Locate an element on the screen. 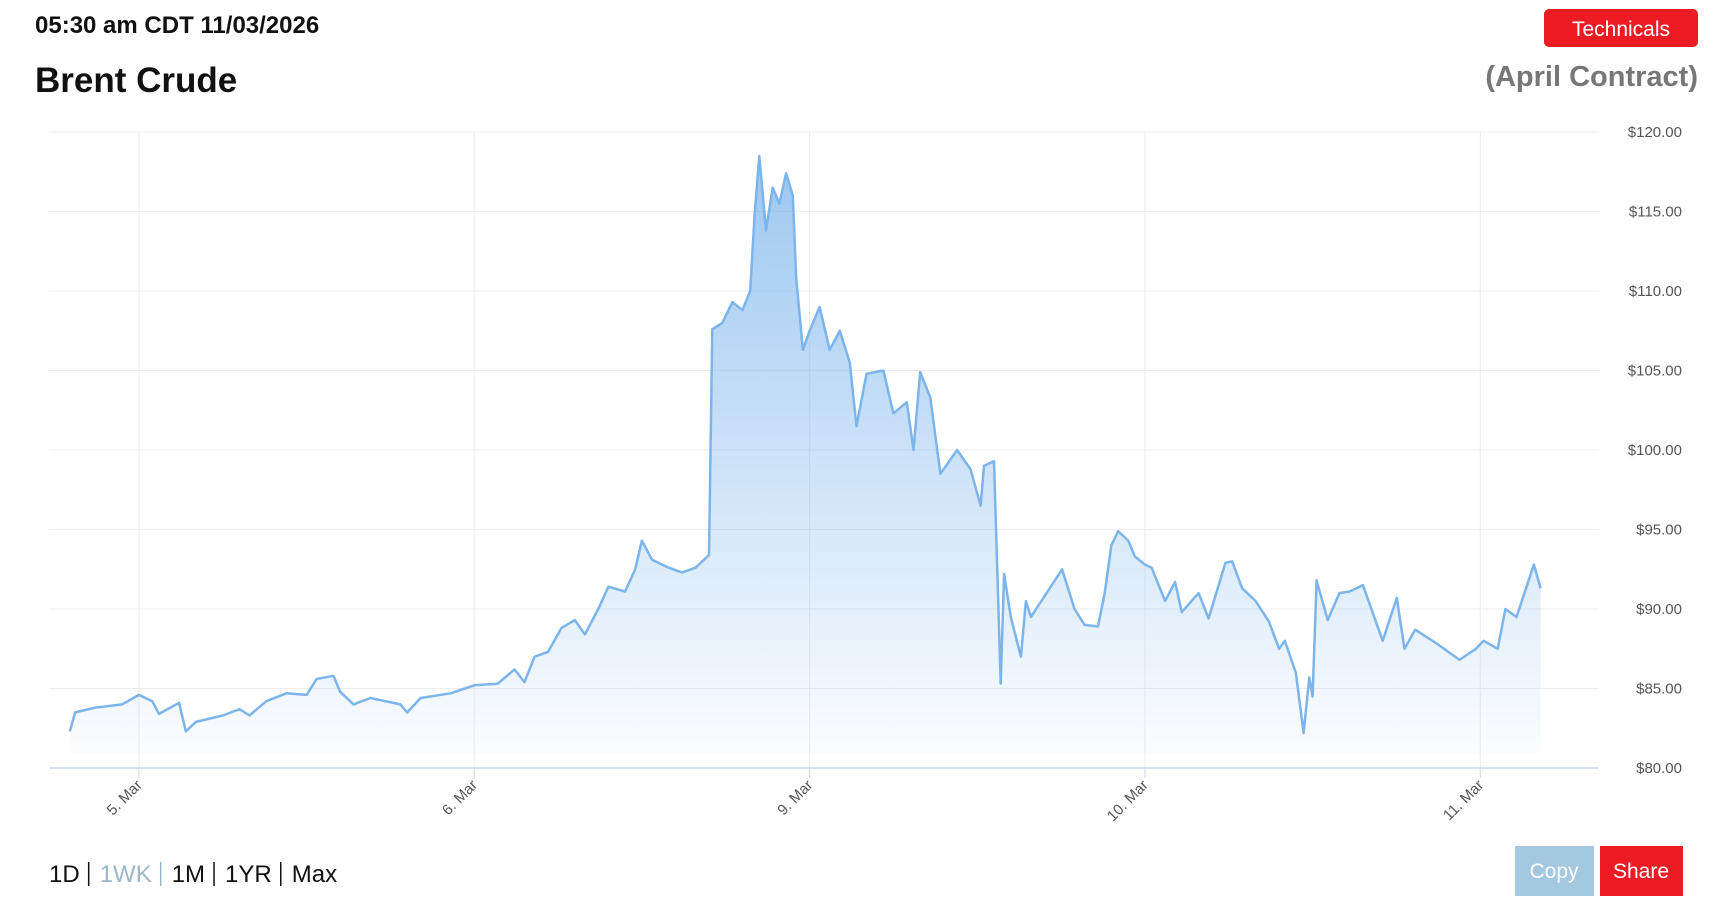 This screenshot has height=908, width=1721. y-tick-label: $80.00 is located at coordinates (1659, 768).